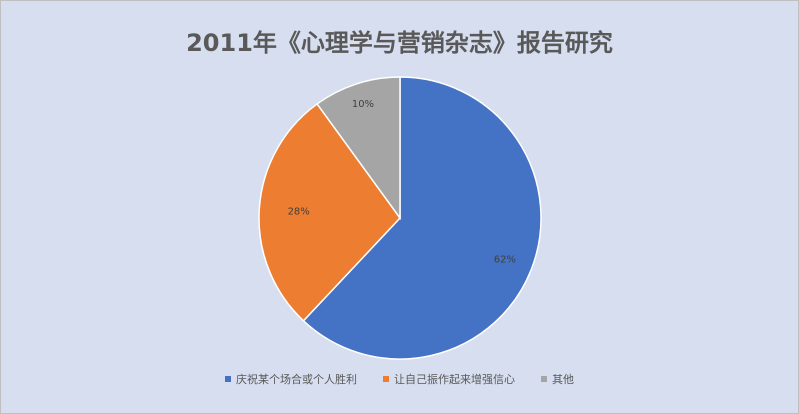 Image resolution: width=799 pixels, height=414 pixels. I want to click on legend-entry-2: 让自己振作起来增强信心, so click(449, 379).